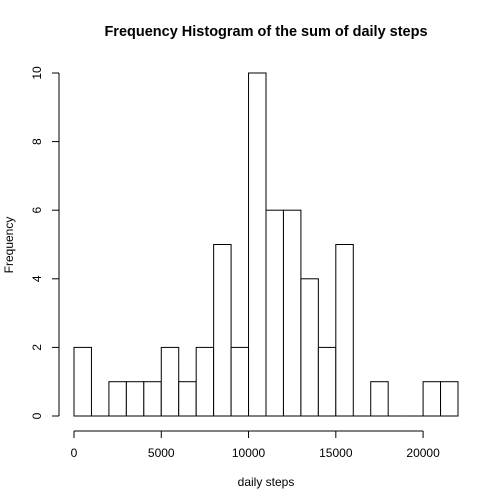  Describe the element at coordinates (37, 210) in the screenshot. I see `y-tick-label: 6` at that location.